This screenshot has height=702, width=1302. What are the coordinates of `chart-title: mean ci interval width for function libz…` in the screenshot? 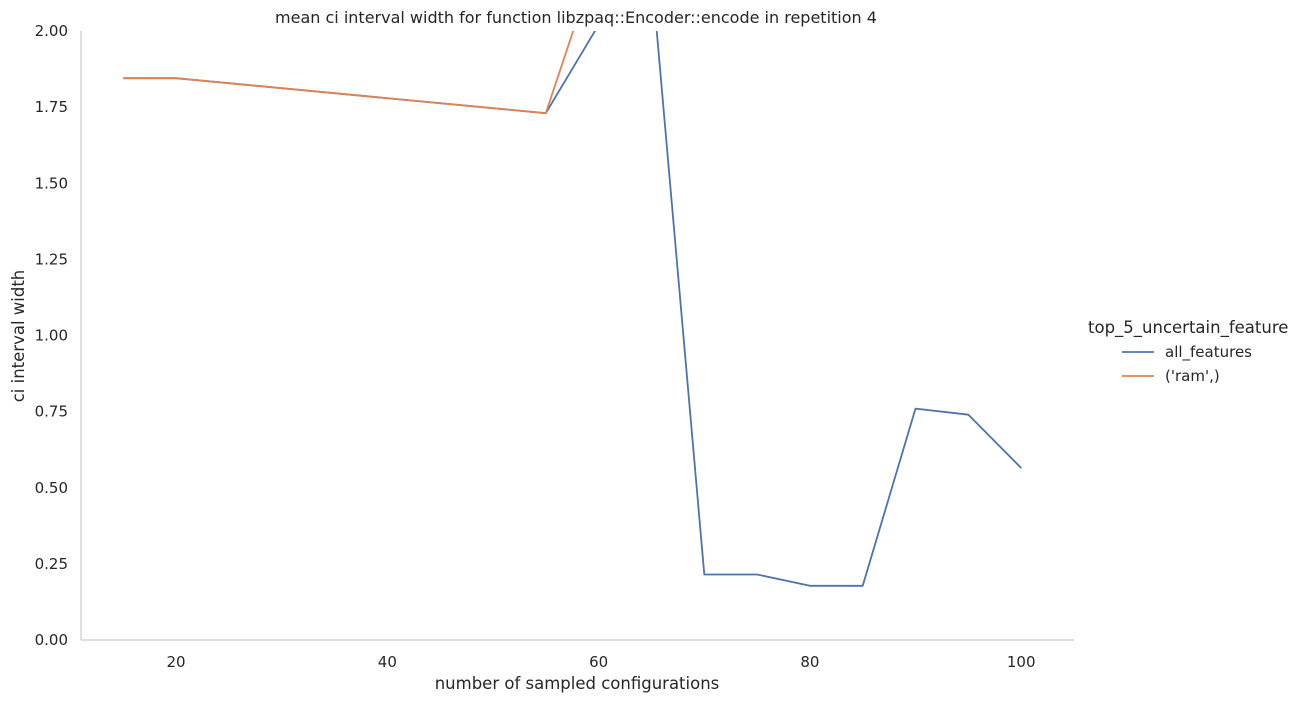 It's located at (576, 17).